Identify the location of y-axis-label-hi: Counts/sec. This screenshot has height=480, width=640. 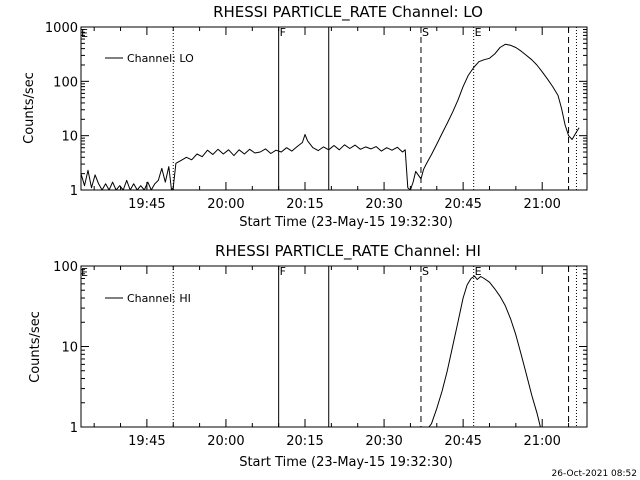
(35, 347).